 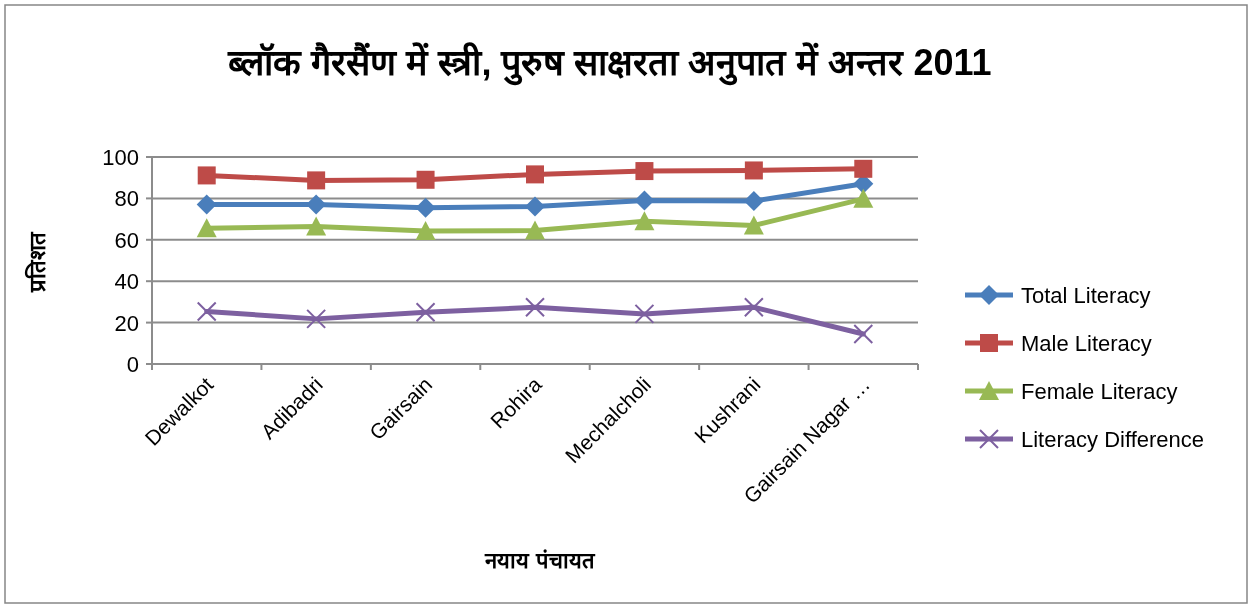 I want to click on y-tick-label: 80, so click(x=126, y=199).